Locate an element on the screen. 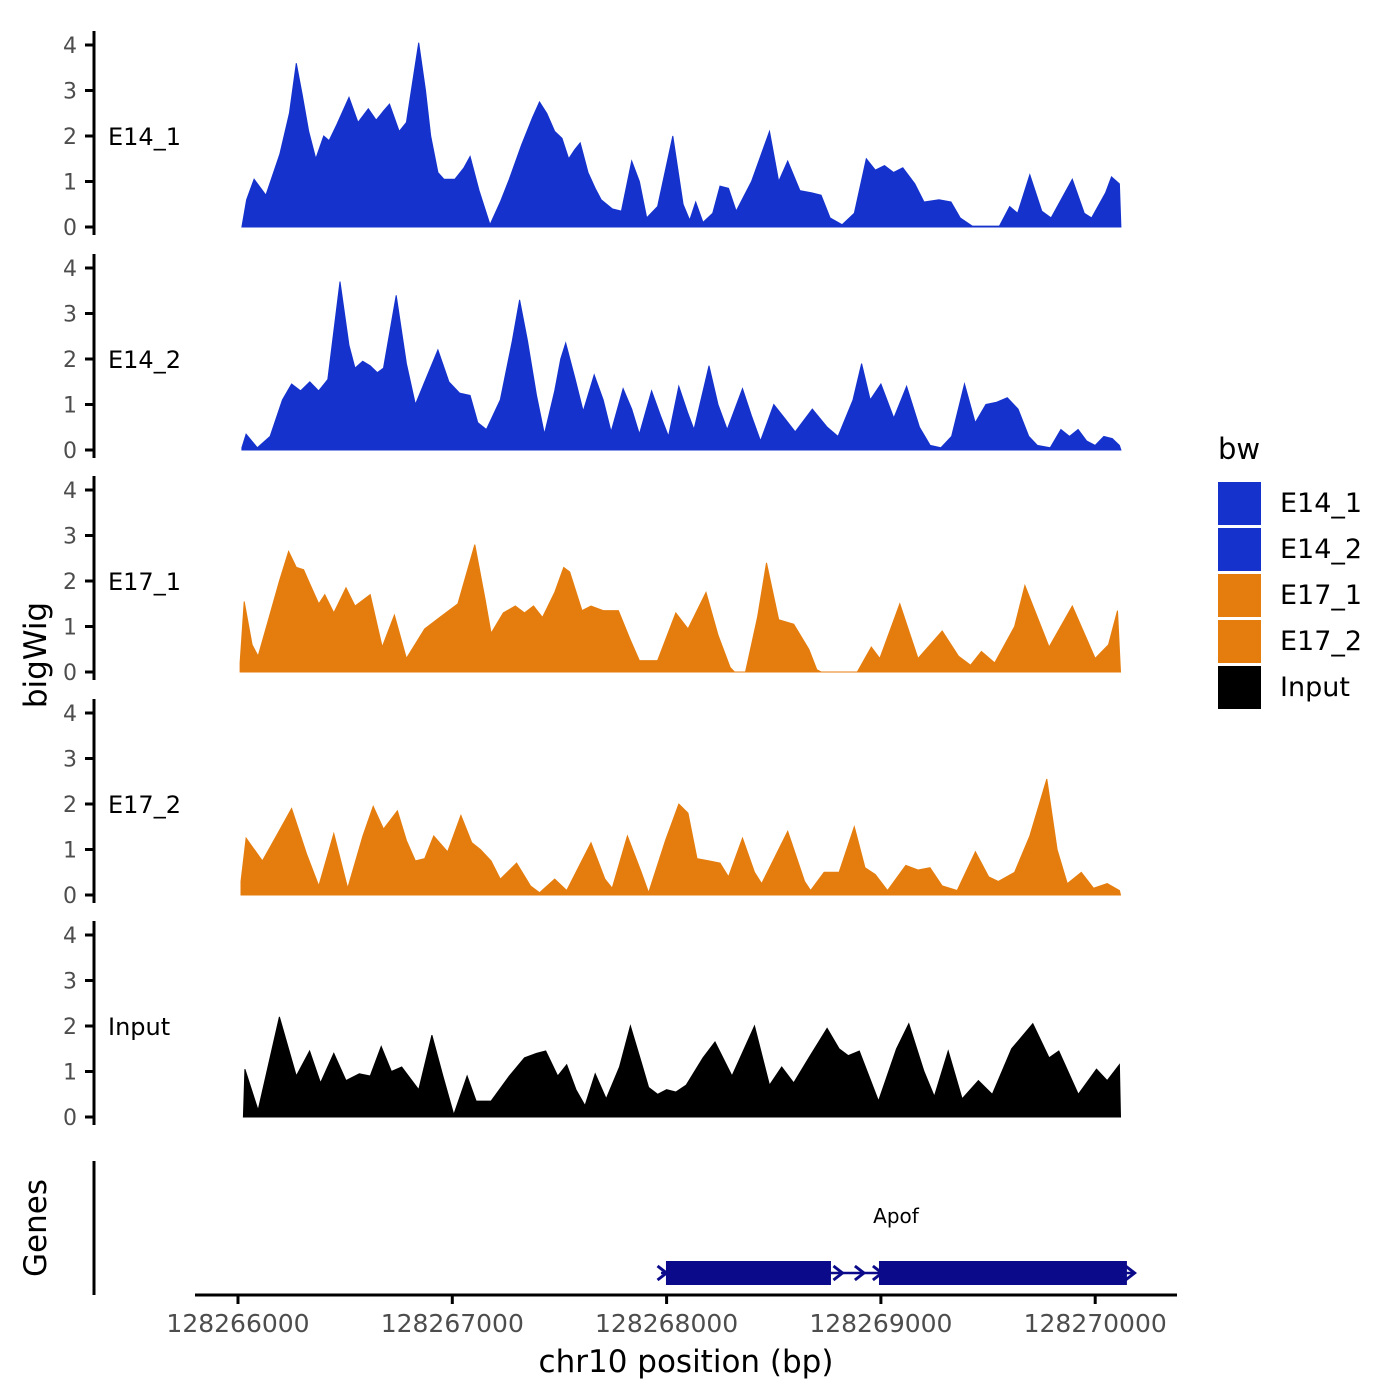 The image size is (1400, 1400). y-tick-label-E14_1-4: 4 is located at coordinates (70, 46).